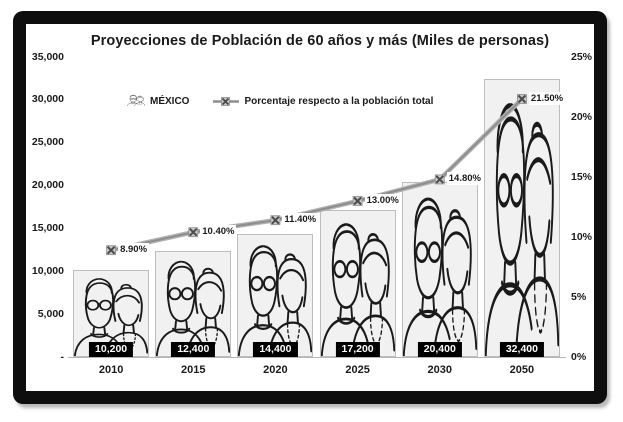 The height and width of the screenshot is (422, 623). I want to click on population-bar-2015, so click(193, 303).